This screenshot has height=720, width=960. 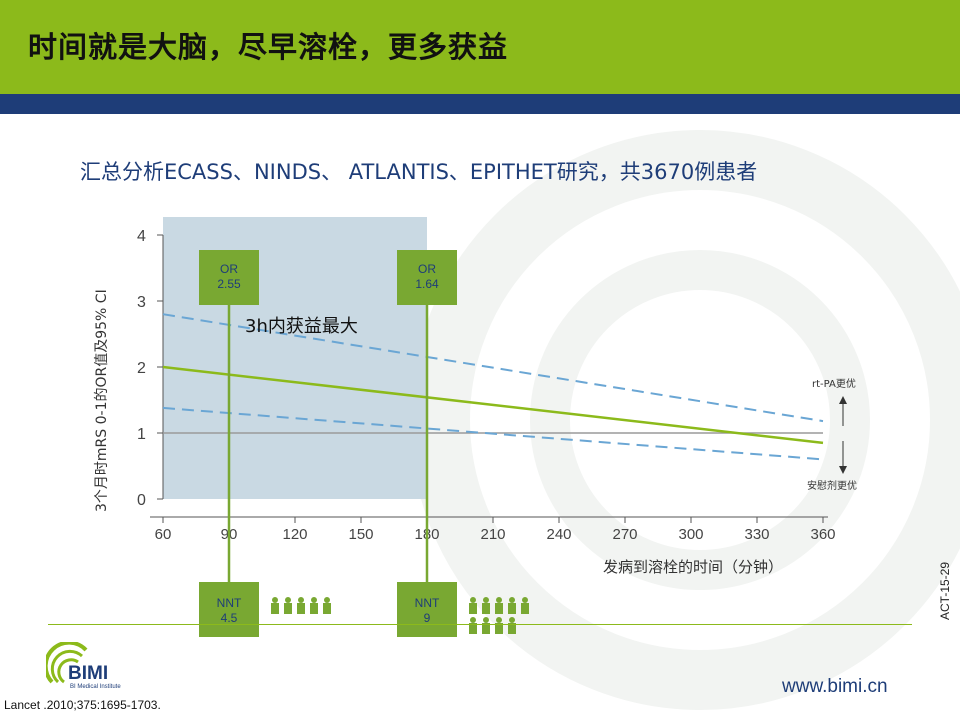 I want to click on ci-upper-line, so click(x=493, y=368).